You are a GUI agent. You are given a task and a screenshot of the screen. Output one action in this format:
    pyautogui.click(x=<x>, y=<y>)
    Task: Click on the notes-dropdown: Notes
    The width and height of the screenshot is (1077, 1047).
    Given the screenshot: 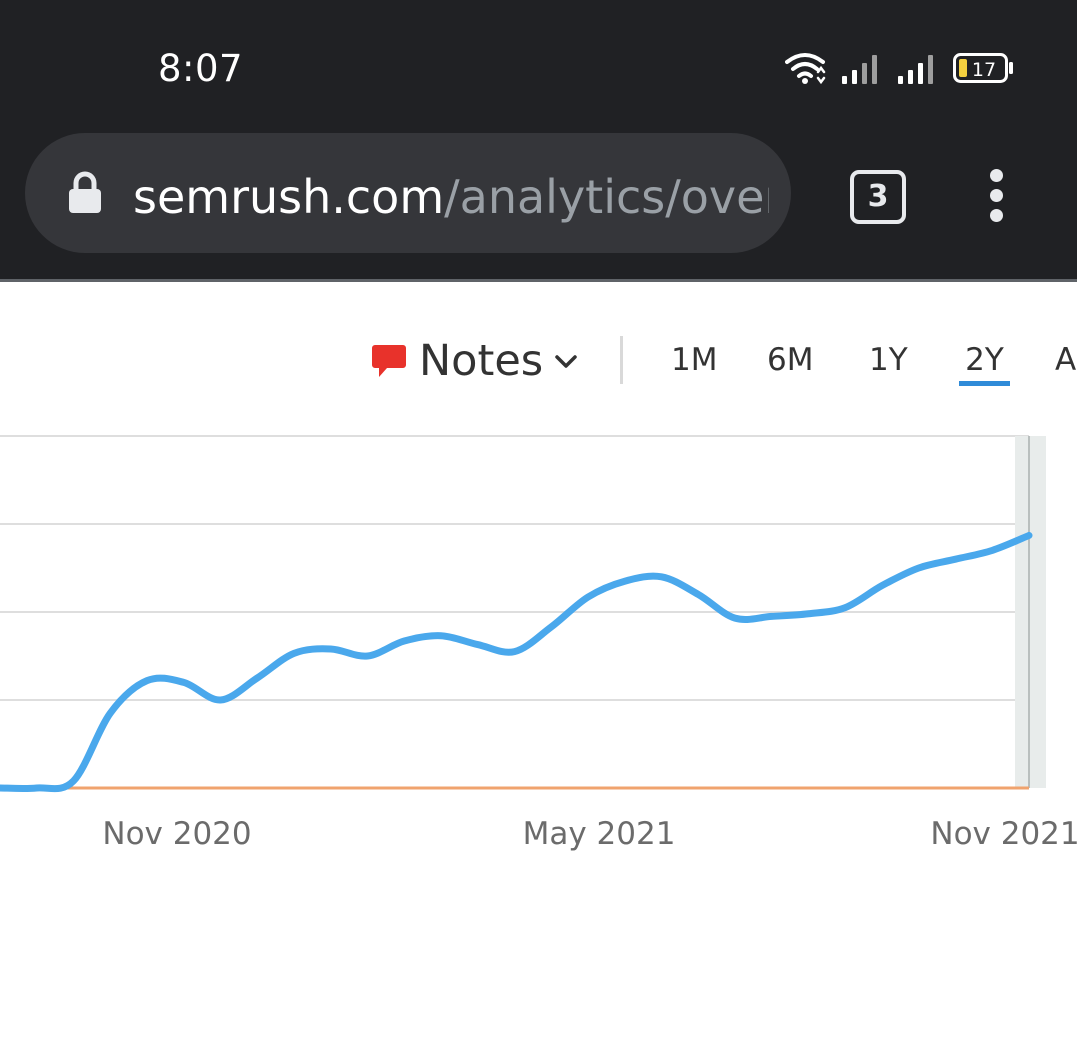 What is the action you would take?
    pyautogui.click(x=475, y=361)
    